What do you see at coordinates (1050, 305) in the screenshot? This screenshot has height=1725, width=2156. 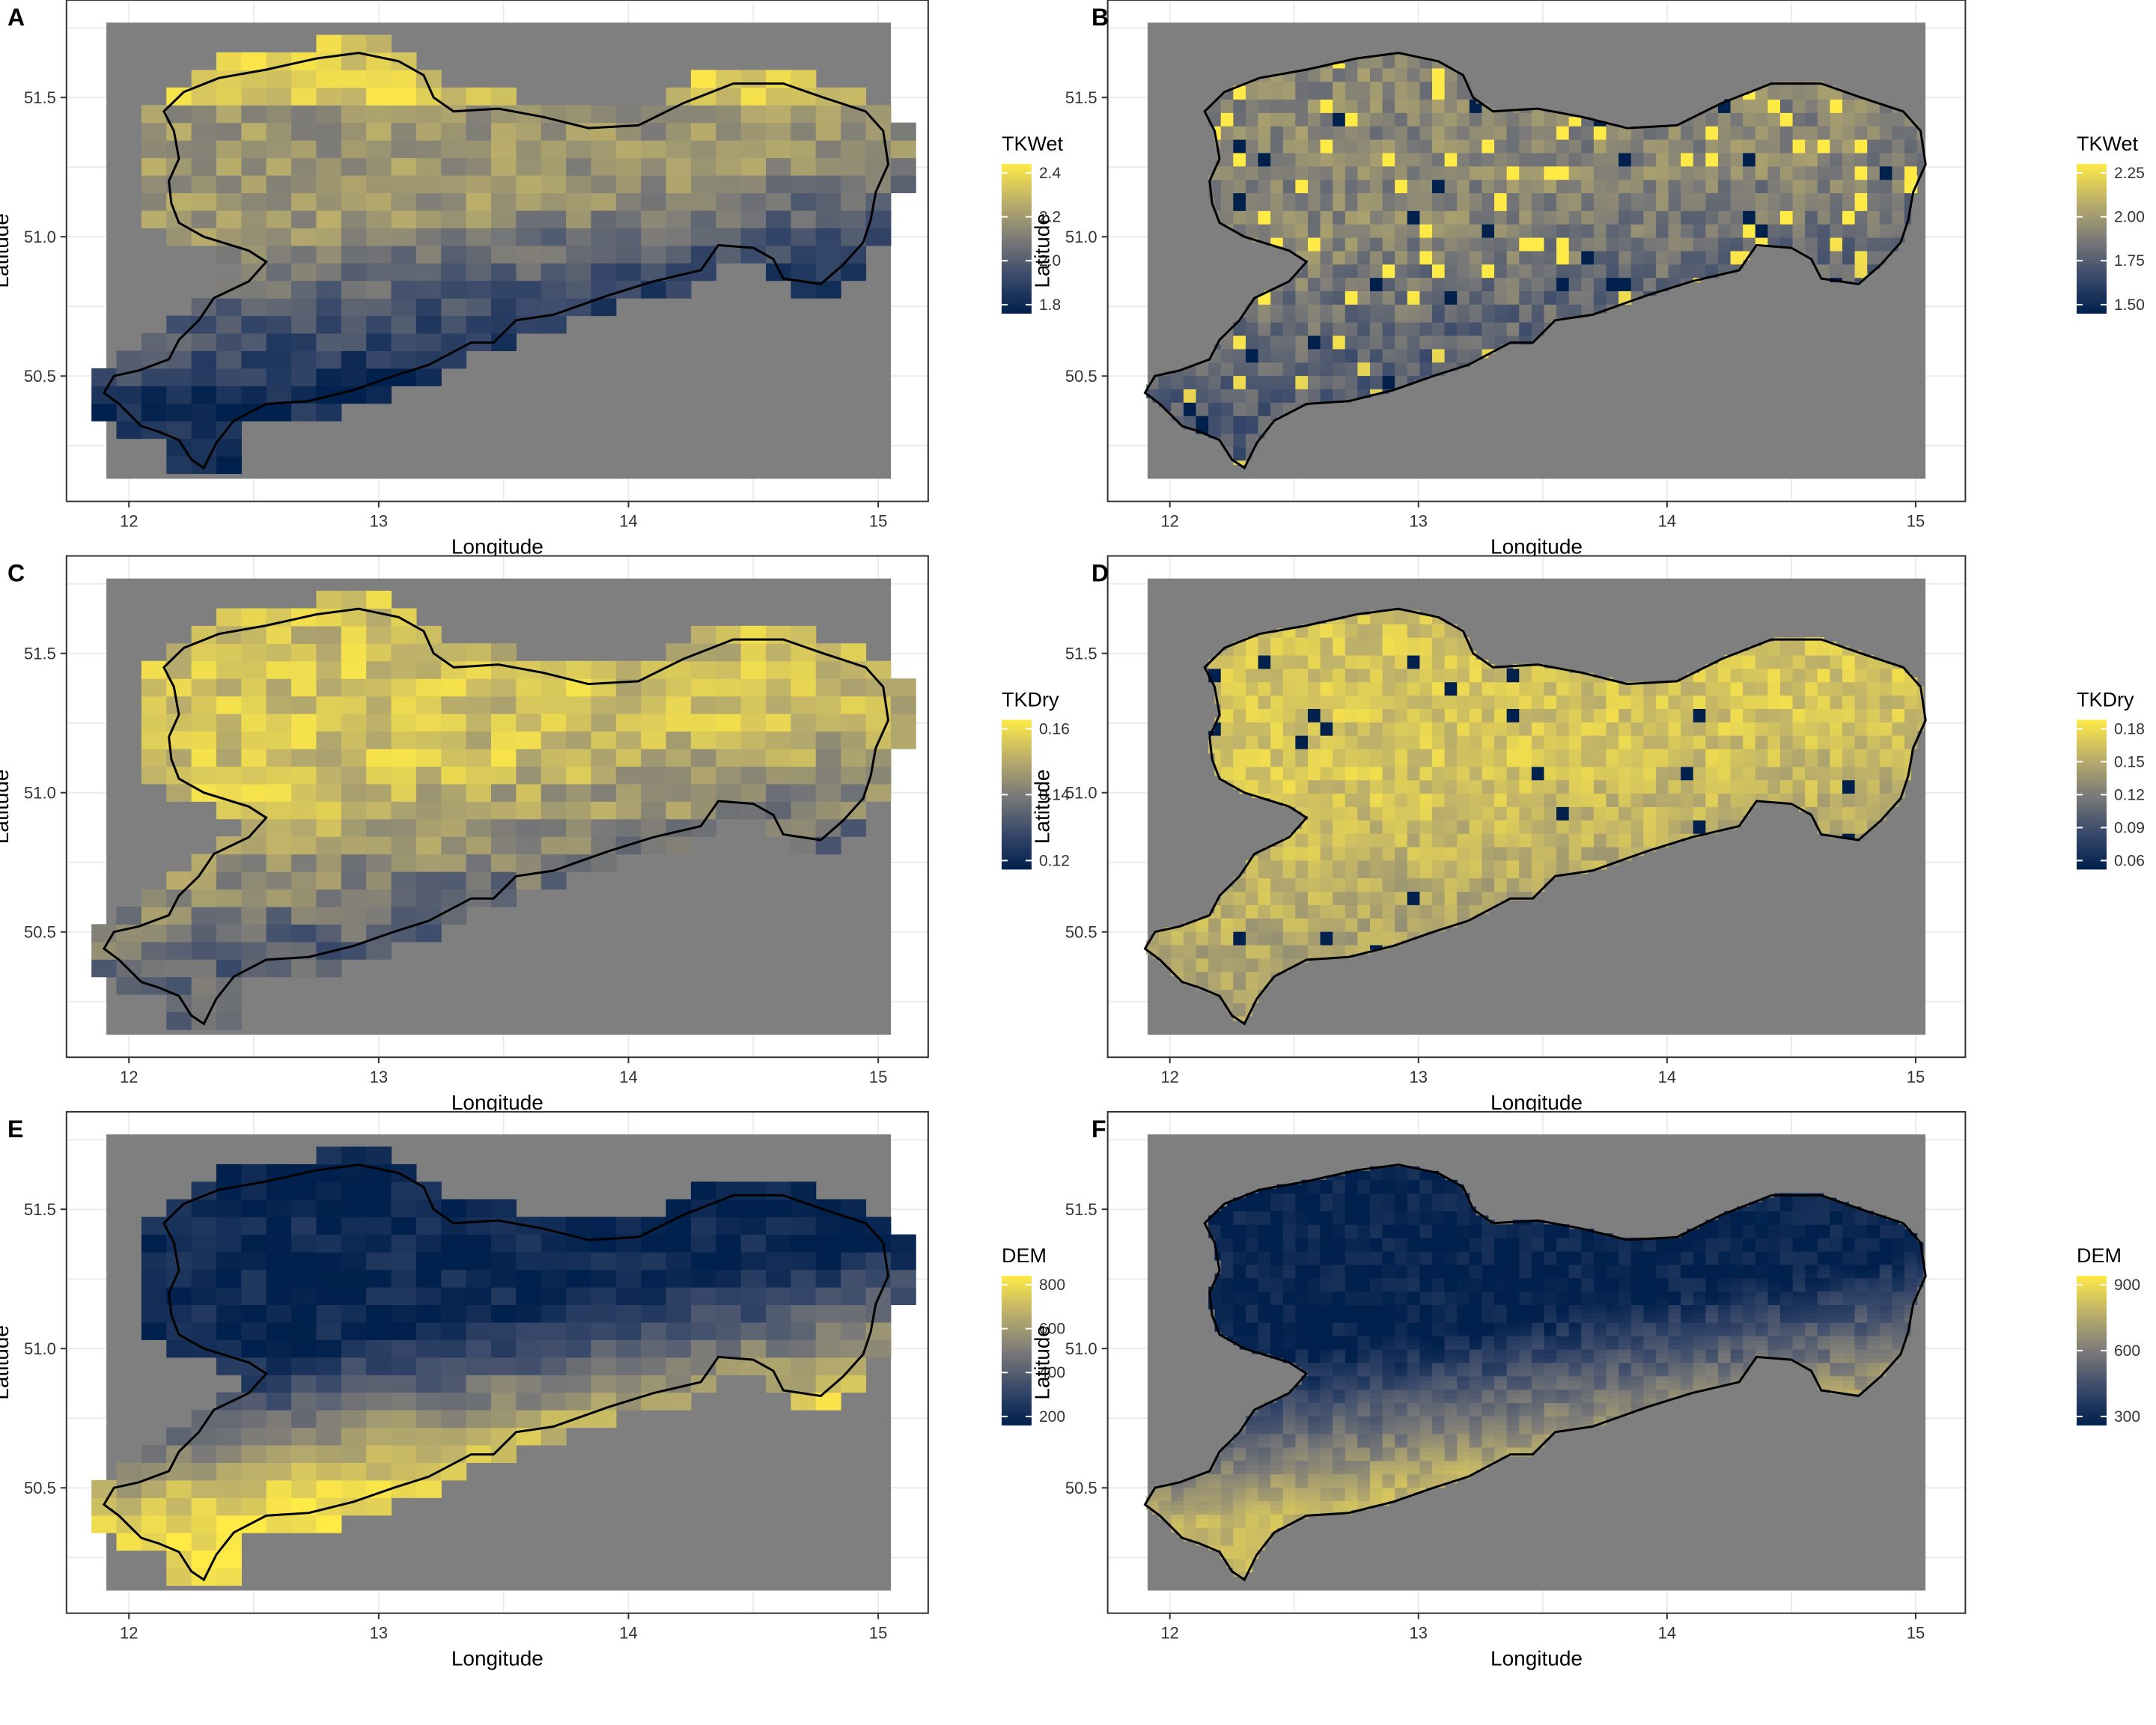 I see `legend-tick-label: 1.8` at bounding box center [1050, 305].